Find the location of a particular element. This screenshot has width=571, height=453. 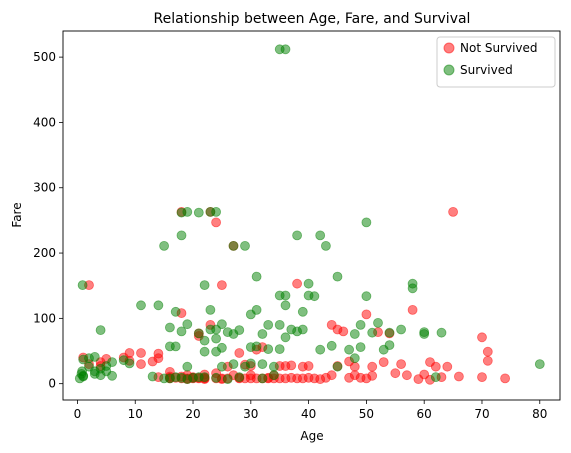

legend-label-survived: Survived is located at coordinates (486, 70).